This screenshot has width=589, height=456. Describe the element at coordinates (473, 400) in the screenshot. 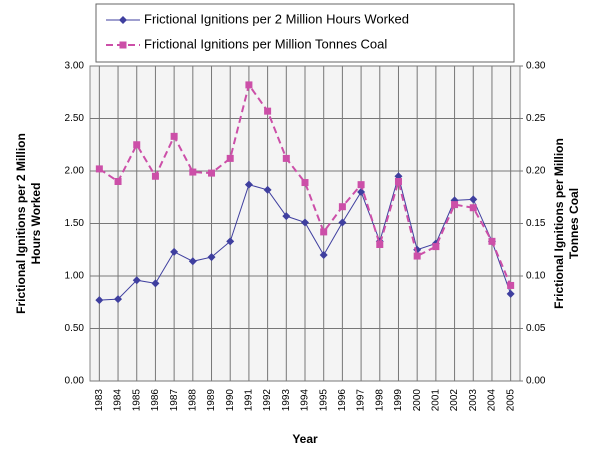

I see `x-tick-label: 2003` at that location.